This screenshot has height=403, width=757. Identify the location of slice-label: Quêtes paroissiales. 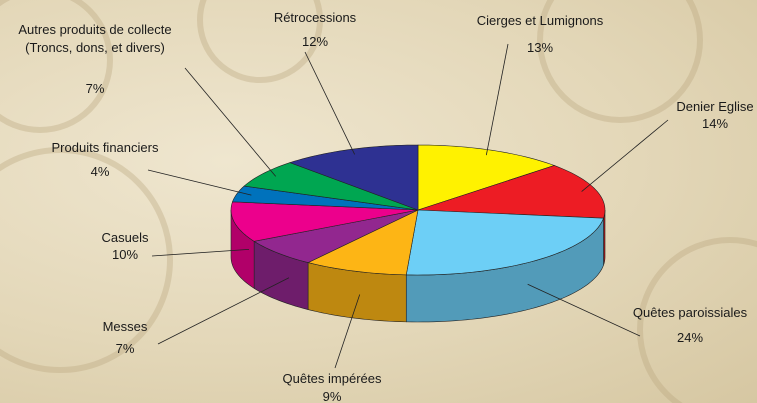
(690, 312).